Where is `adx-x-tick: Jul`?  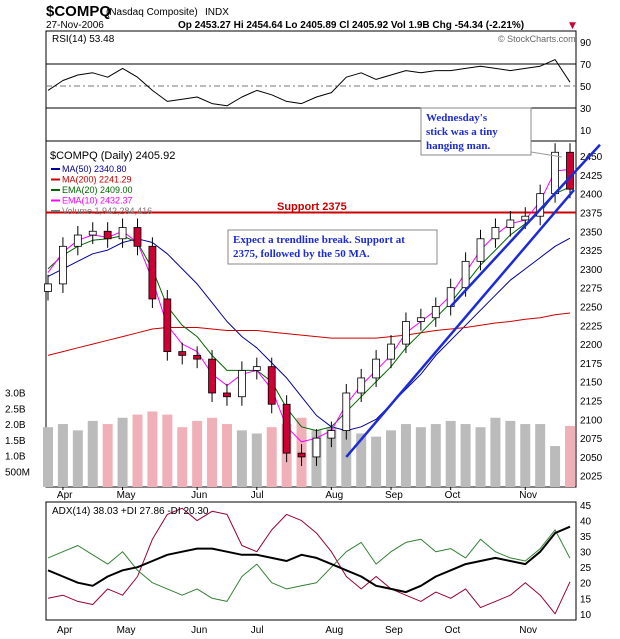 adx-x-tick: Jul is located at coordinates (257, 630).